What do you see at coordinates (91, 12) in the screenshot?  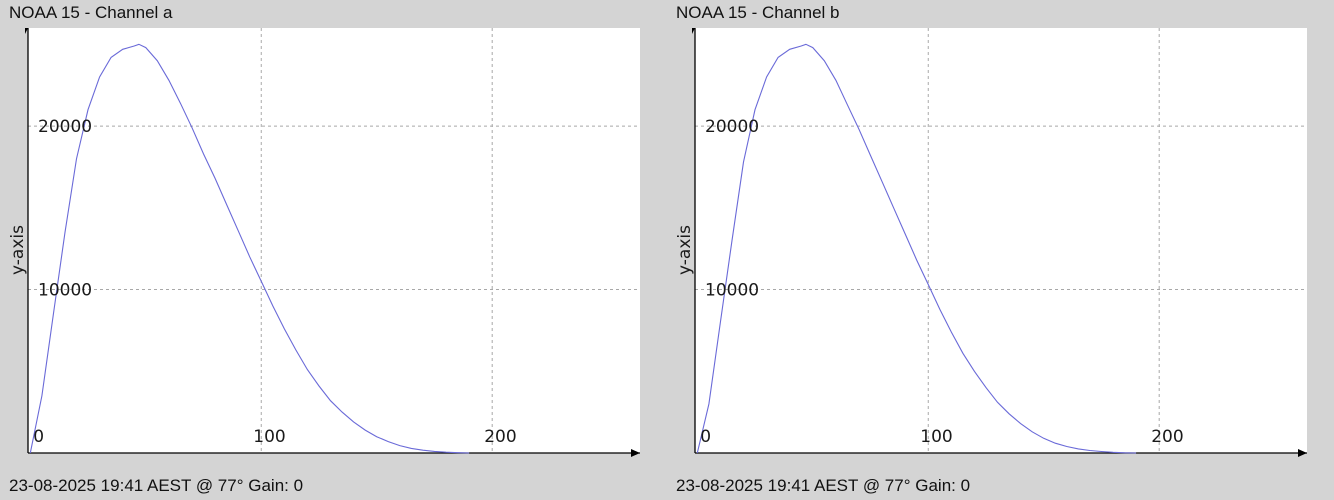 I see `chart-title: NOAA 15 - Channel a` at bounding box center [91, 12].